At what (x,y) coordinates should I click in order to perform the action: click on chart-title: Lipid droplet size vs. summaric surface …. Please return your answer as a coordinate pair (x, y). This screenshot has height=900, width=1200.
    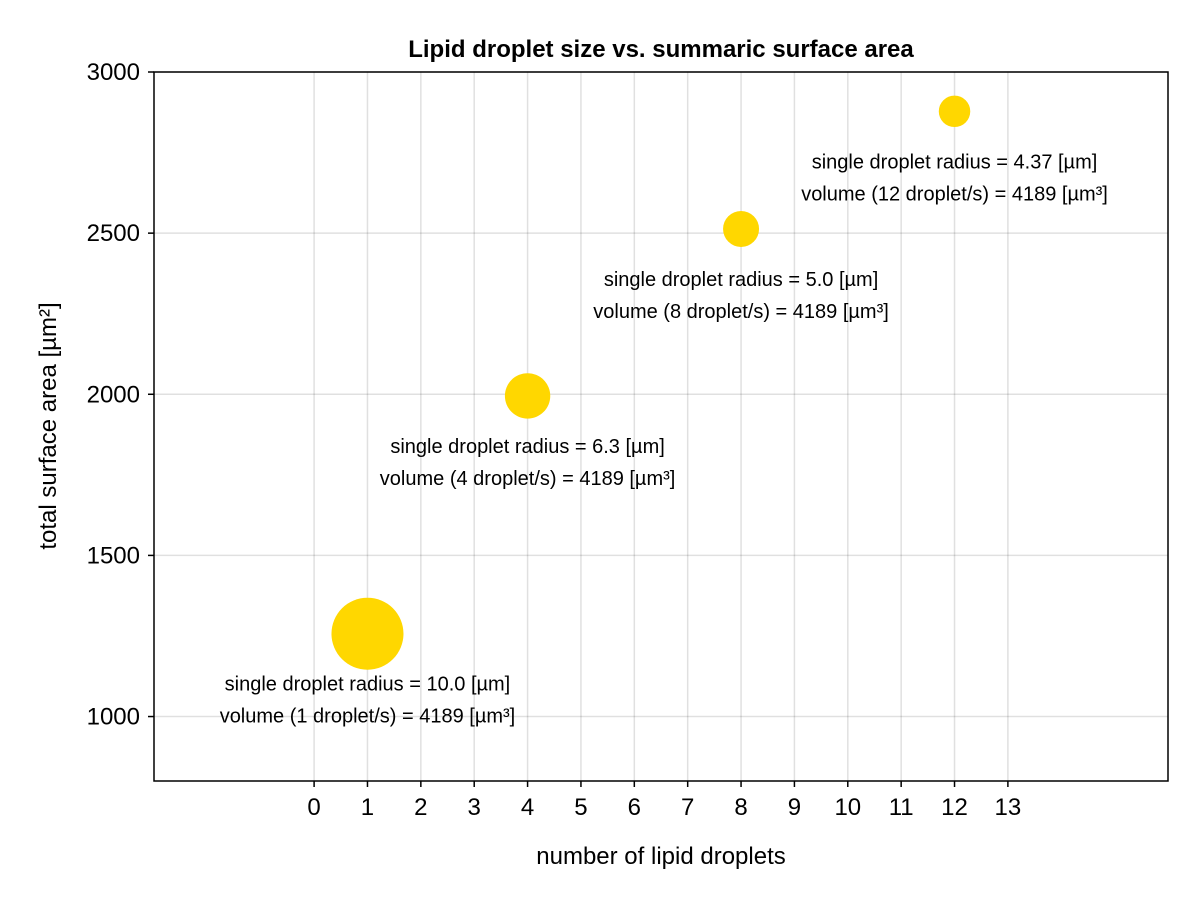
    Looking at the image, I should click on (661, 49).